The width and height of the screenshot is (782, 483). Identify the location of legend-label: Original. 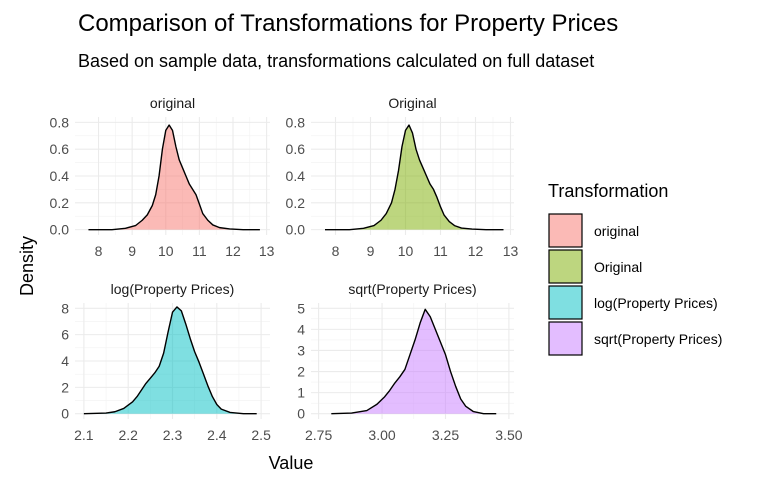
(618, 267).